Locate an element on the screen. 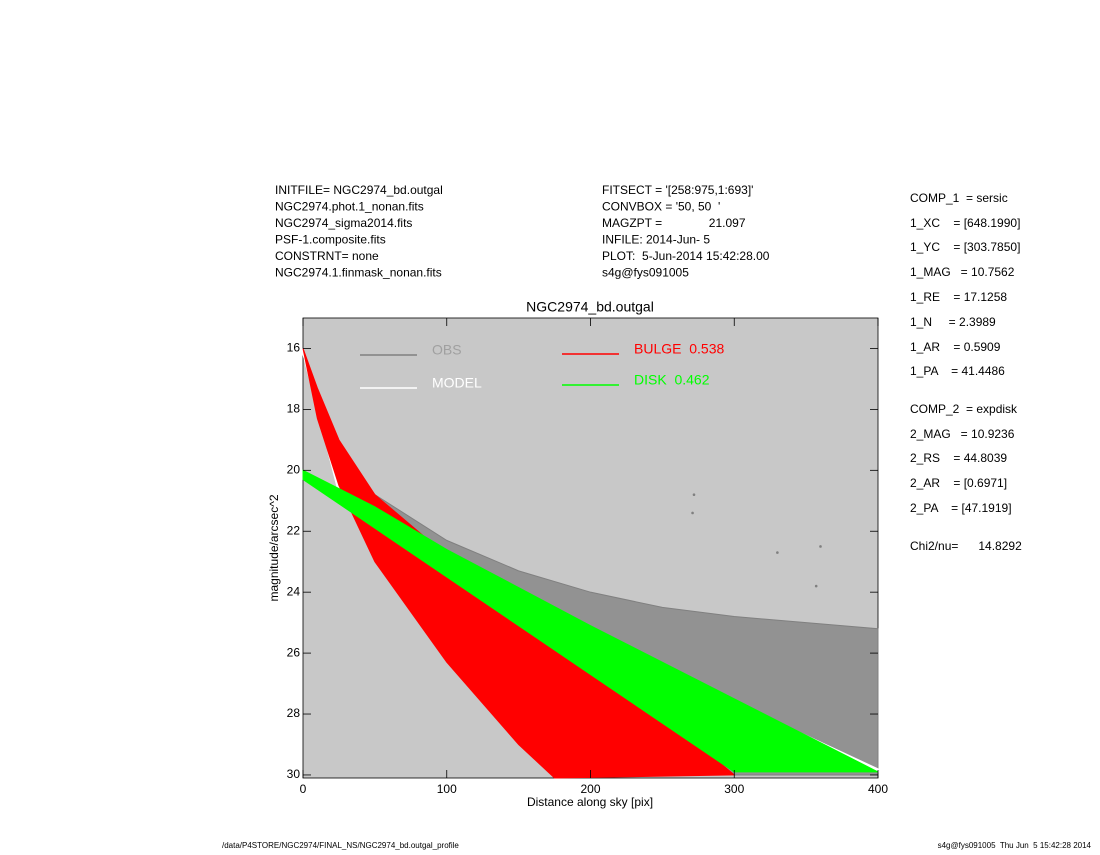 The width and height of the screenshot is (1100, 855). fit-parameter: 1_PA = 41.4486 is located at coordinates (957, 371).